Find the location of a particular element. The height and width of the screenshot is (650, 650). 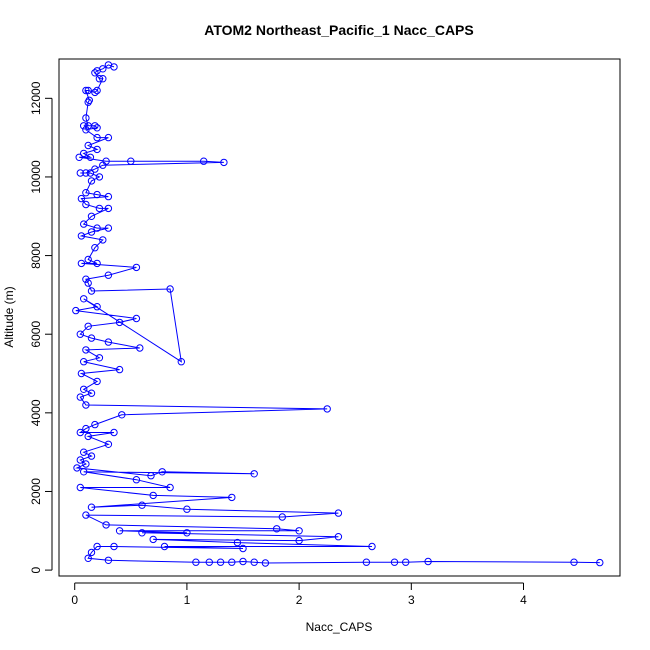

x-axis: 0 1 2 3 4 is located at coordinates (299, 594).